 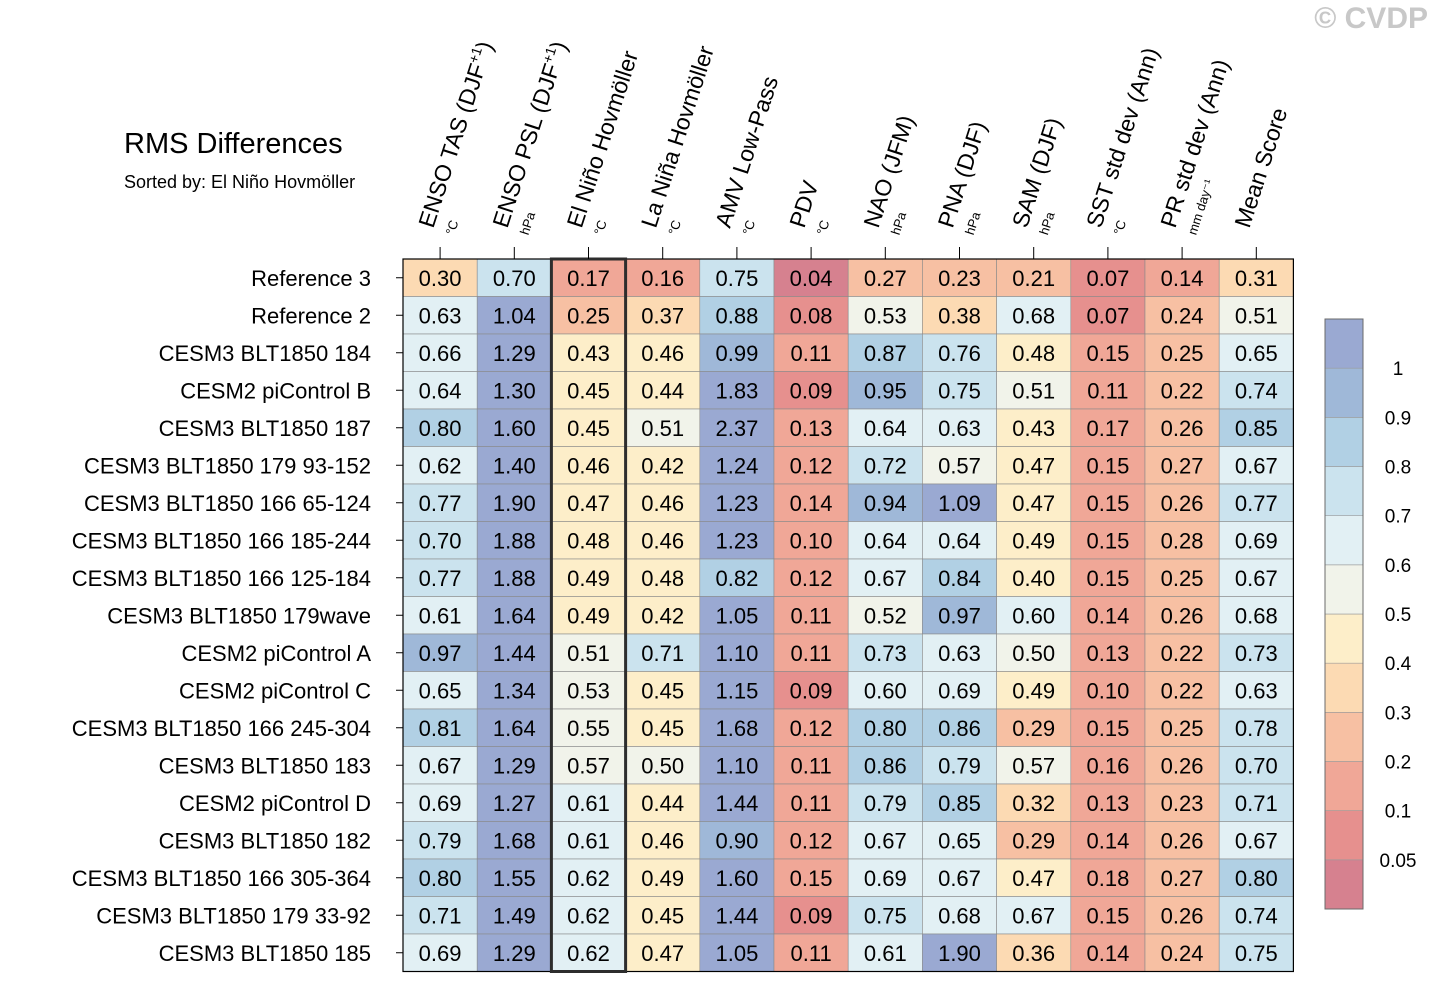 What do you see at coordinates (662, 615) in the screenshot?
I see `cell-value: 0.42` at bounding box center [662, 615].